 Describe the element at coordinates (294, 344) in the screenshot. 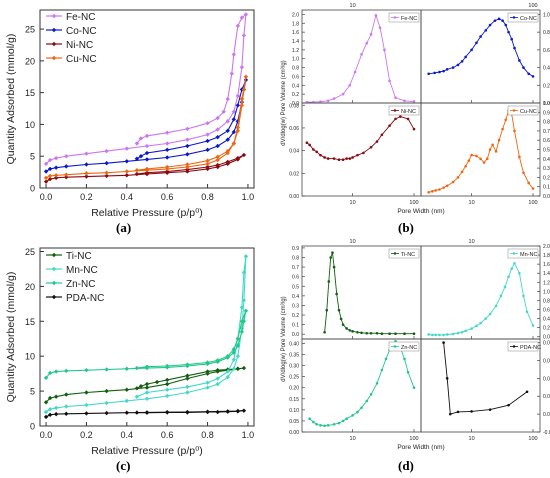

I see `y-tick-label: 0.40` at that location.